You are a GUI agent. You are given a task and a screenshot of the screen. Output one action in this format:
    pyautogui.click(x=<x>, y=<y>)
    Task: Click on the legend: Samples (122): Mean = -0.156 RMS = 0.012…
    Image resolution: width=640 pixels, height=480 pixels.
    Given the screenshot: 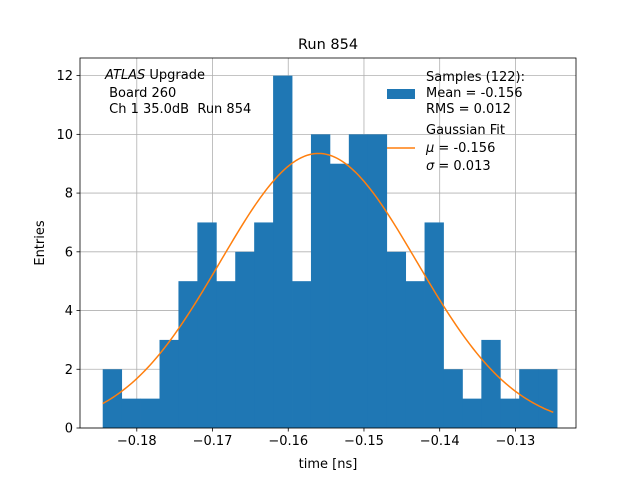 What is the action you would take?
    pyautogui.click(x=456, y=122)
    